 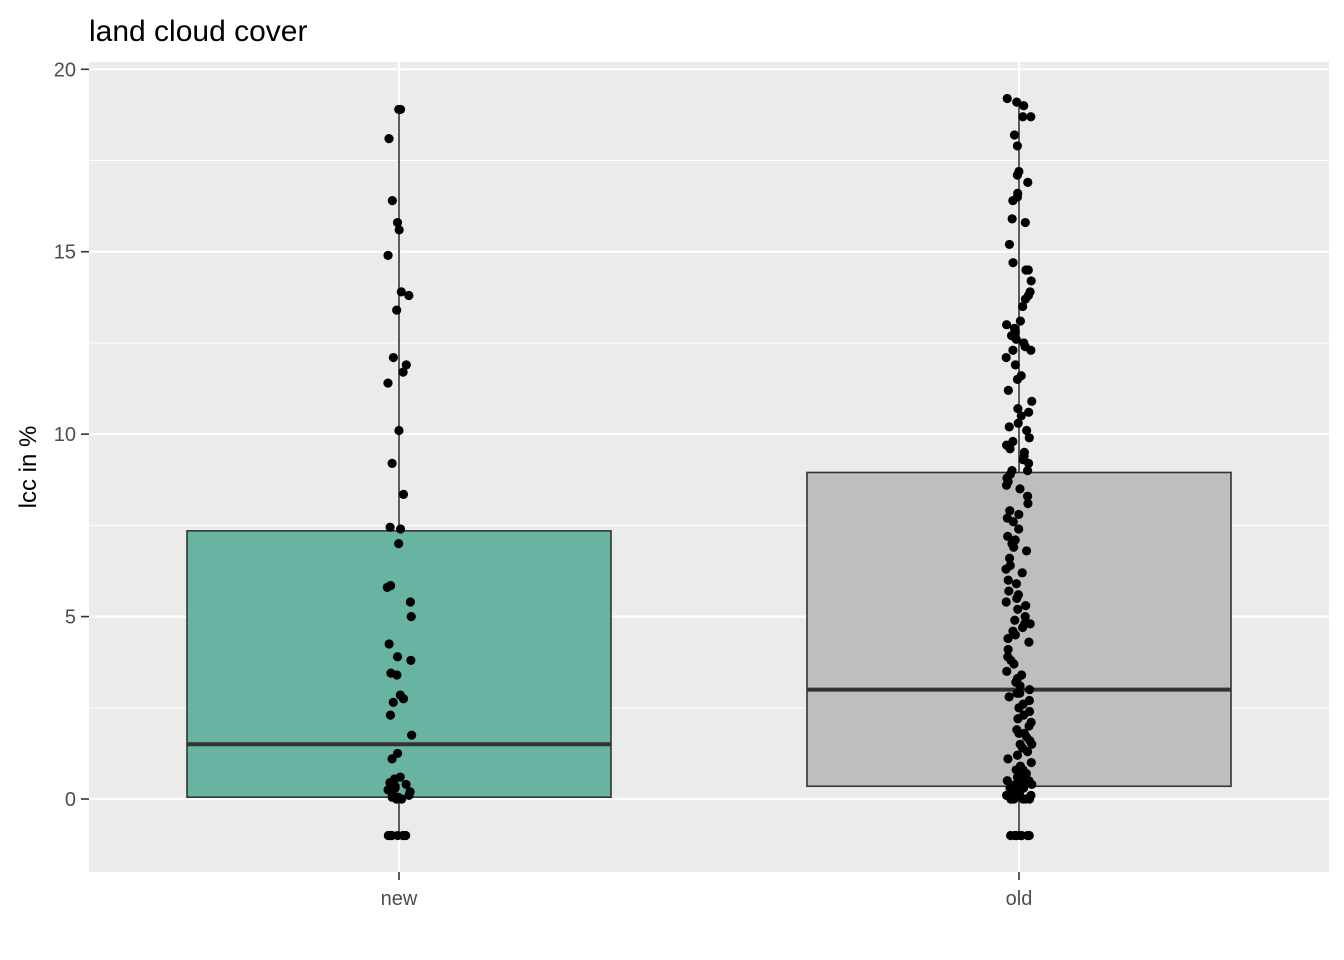 I want to click on y-axis: 0 5 10 15 20, so click(x=71, y=435).